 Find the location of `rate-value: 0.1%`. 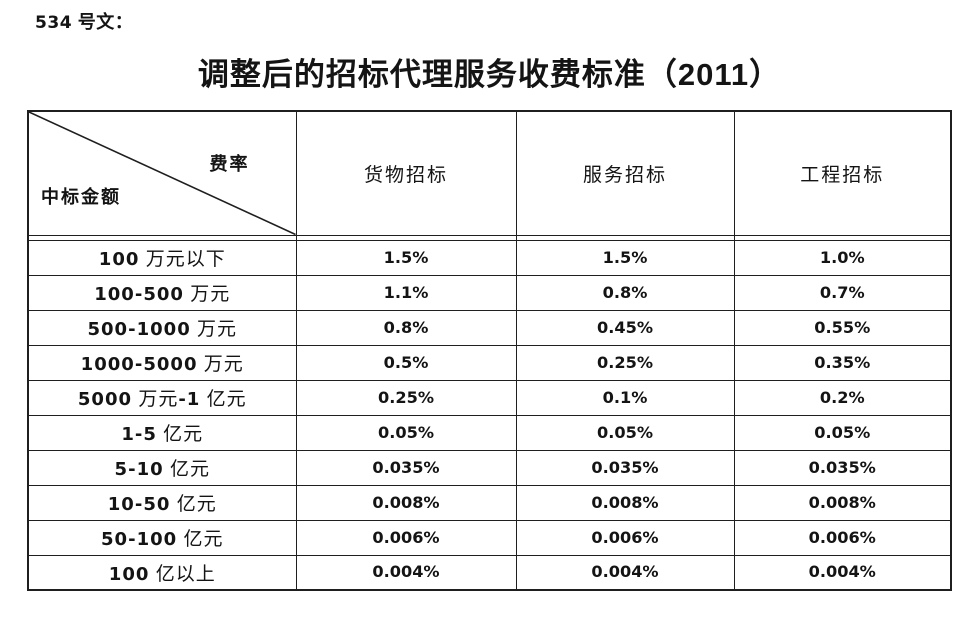

rate-value: 0.1% is located at coordinates (625, 397).